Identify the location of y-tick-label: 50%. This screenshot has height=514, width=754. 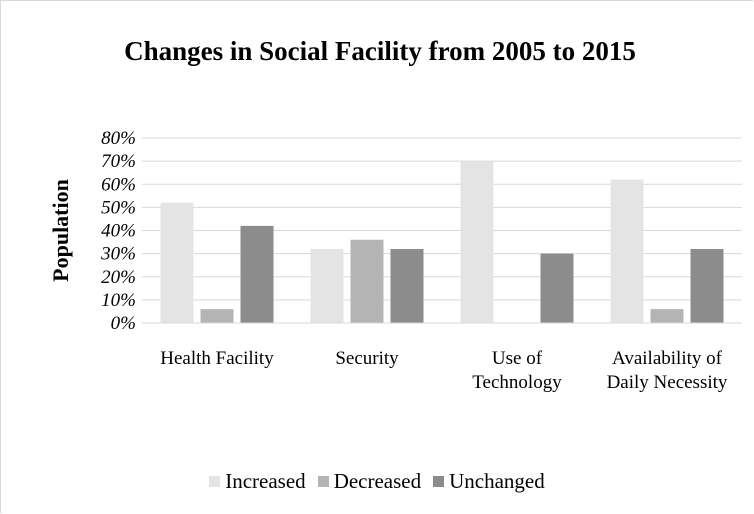
(118, 207).